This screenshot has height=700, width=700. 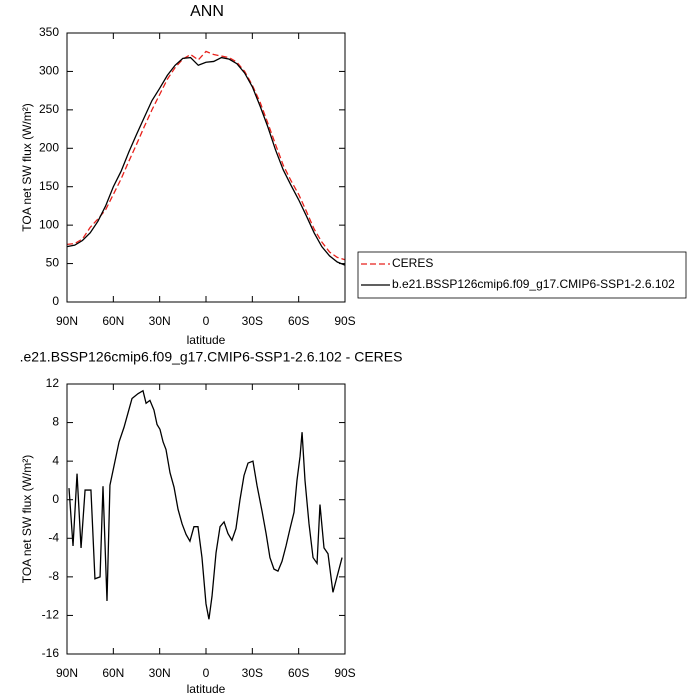 I want to click on chart-title: ANN, so click(x=207, y=11).